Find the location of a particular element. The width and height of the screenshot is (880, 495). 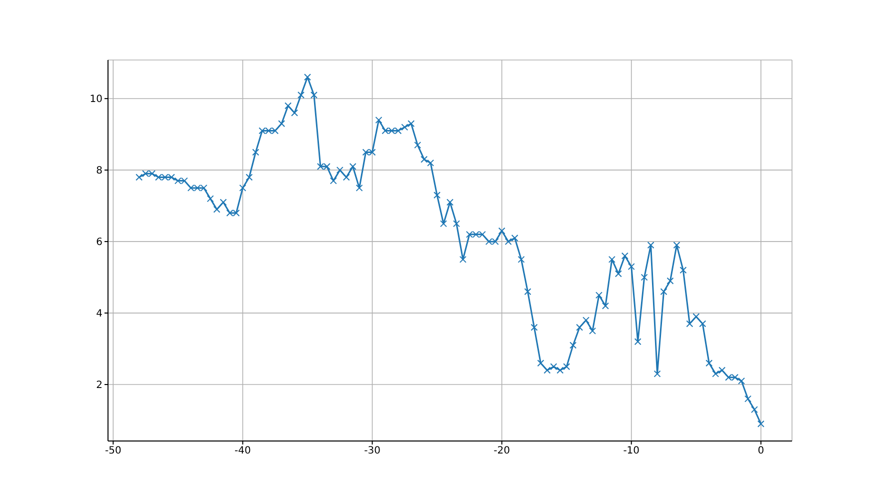

y-tick-label: 4 is located at coordinates (99, 314).